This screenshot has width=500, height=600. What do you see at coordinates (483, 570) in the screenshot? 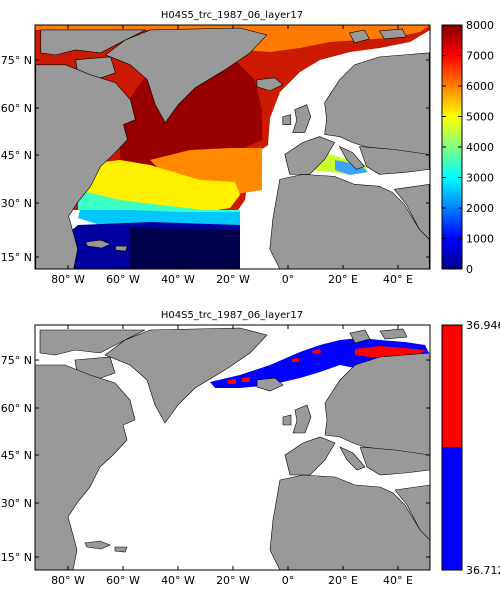
I see `colorbar-label: 36.712` at bounding box center [483, 570].